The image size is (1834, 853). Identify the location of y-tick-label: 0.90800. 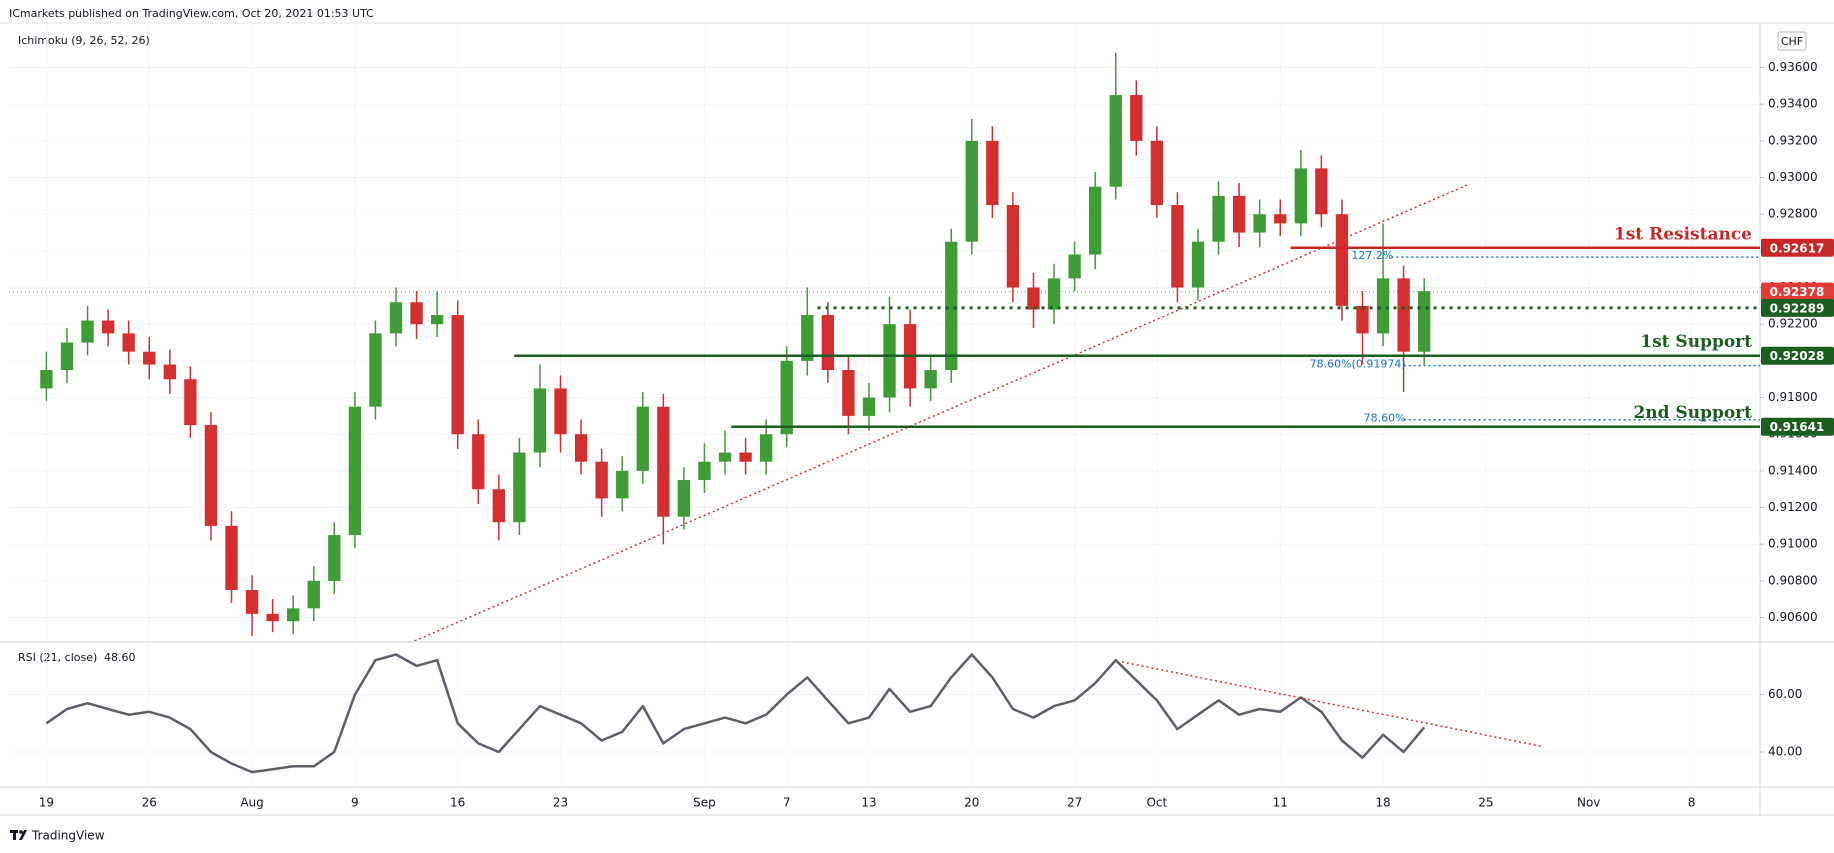
(1793, 580).